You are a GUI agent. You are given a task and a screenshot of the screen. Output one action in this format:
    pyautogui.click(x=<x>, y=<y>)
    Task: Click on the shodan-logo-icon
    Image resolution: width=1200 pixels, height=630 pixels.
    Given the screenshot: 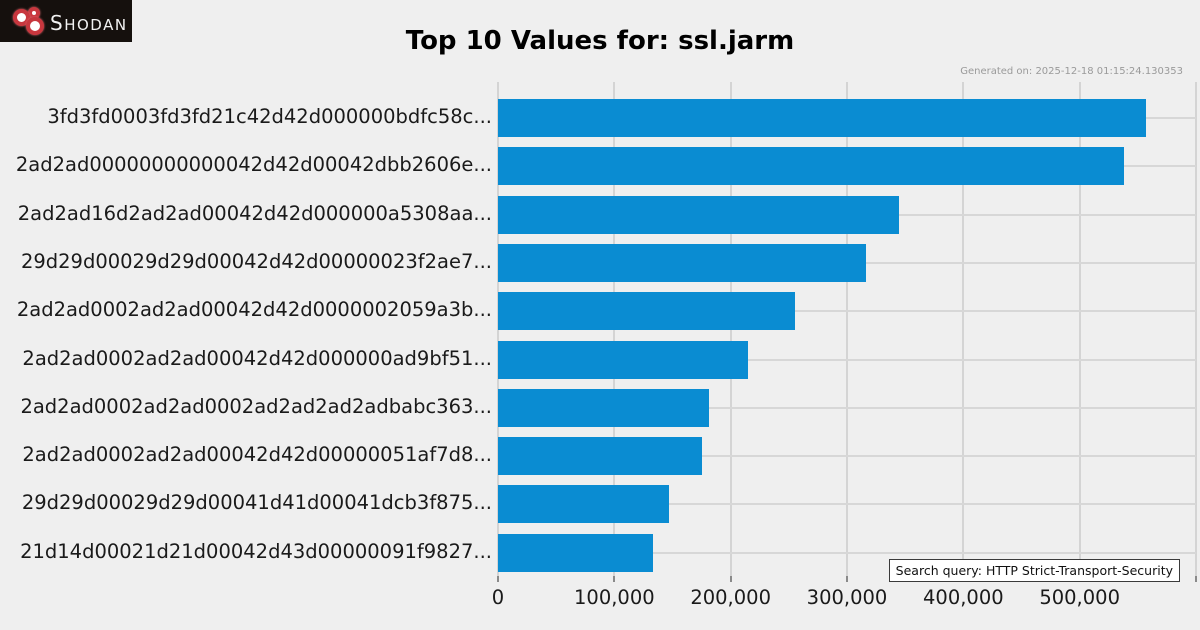 What is the action you would take?
    pyautogui.click(x=25, y=21)
    